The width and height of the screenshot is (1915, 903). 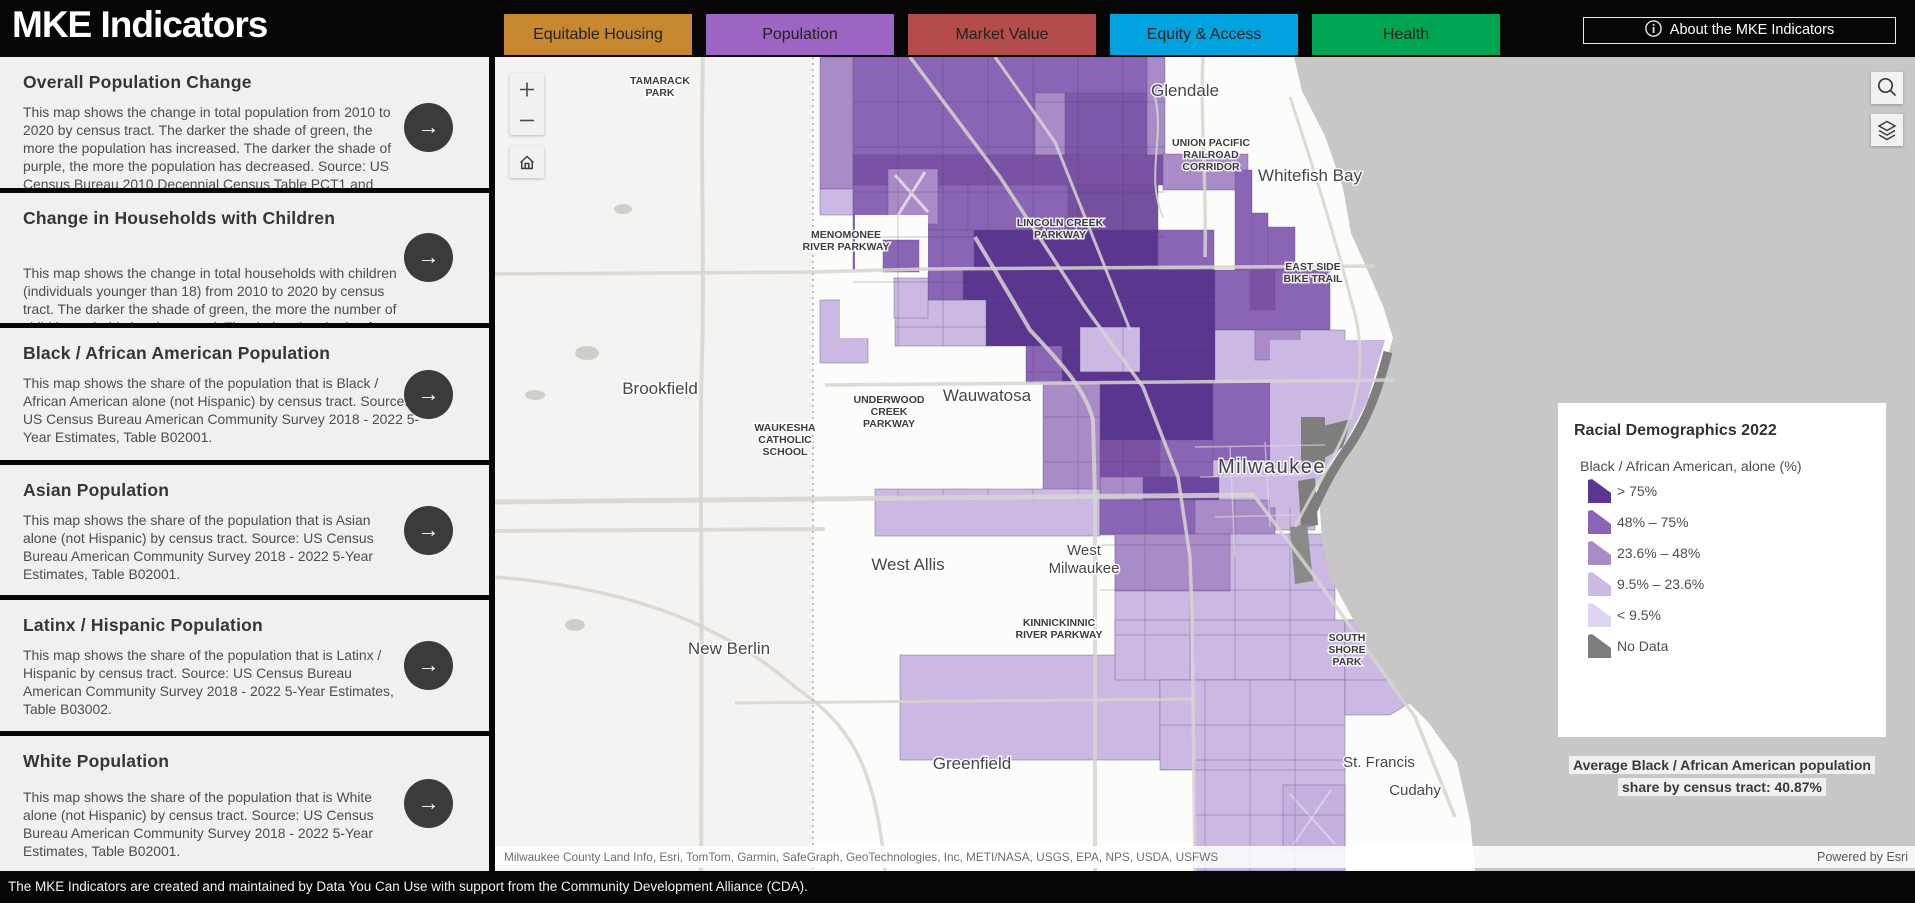 I want to click on svg-text: CATHOLIC, so click(x=785, y=440).